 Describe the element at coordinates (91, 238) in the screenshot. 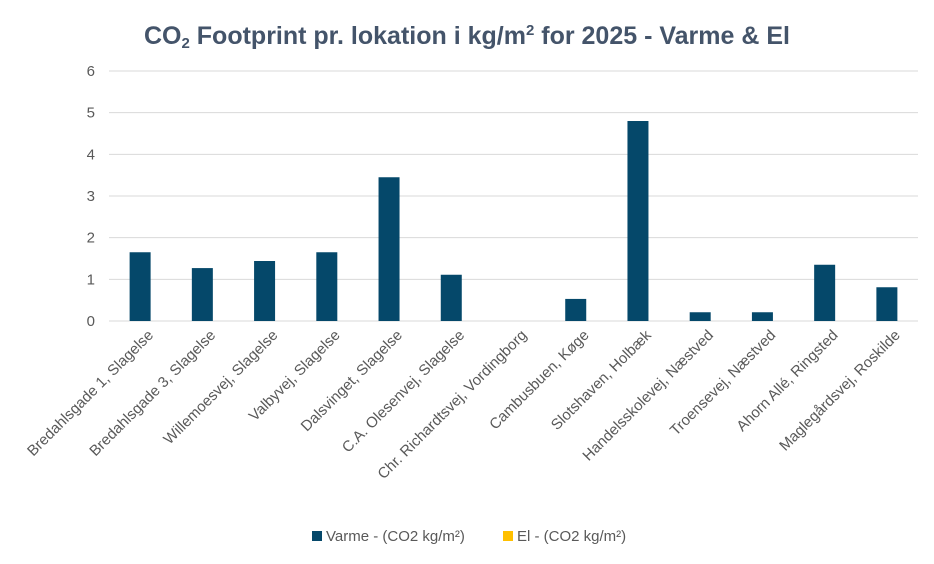

I see `y-tick-label: 2` at that location.